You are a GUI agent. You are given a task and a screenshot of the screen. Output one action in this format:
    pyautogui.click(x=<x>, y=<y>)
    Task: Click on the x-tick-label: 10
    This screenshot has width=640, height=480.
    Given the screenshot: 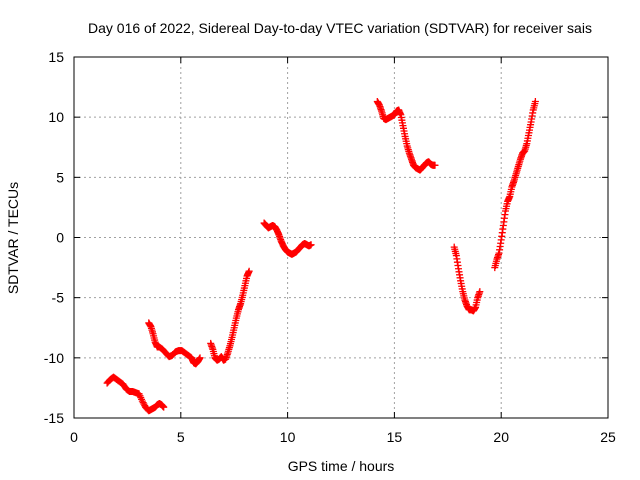 What is the action you would take?
    pyautogui.click(x=288, y=437)
    